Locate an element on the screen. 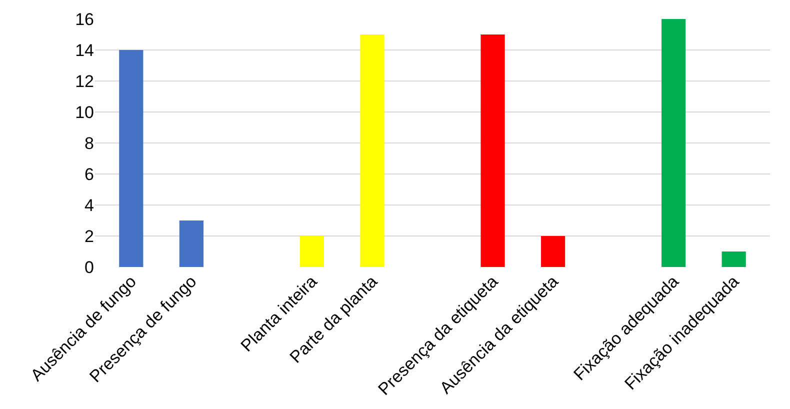  y-tick-label: 12 is located at coordinates (84, 81).